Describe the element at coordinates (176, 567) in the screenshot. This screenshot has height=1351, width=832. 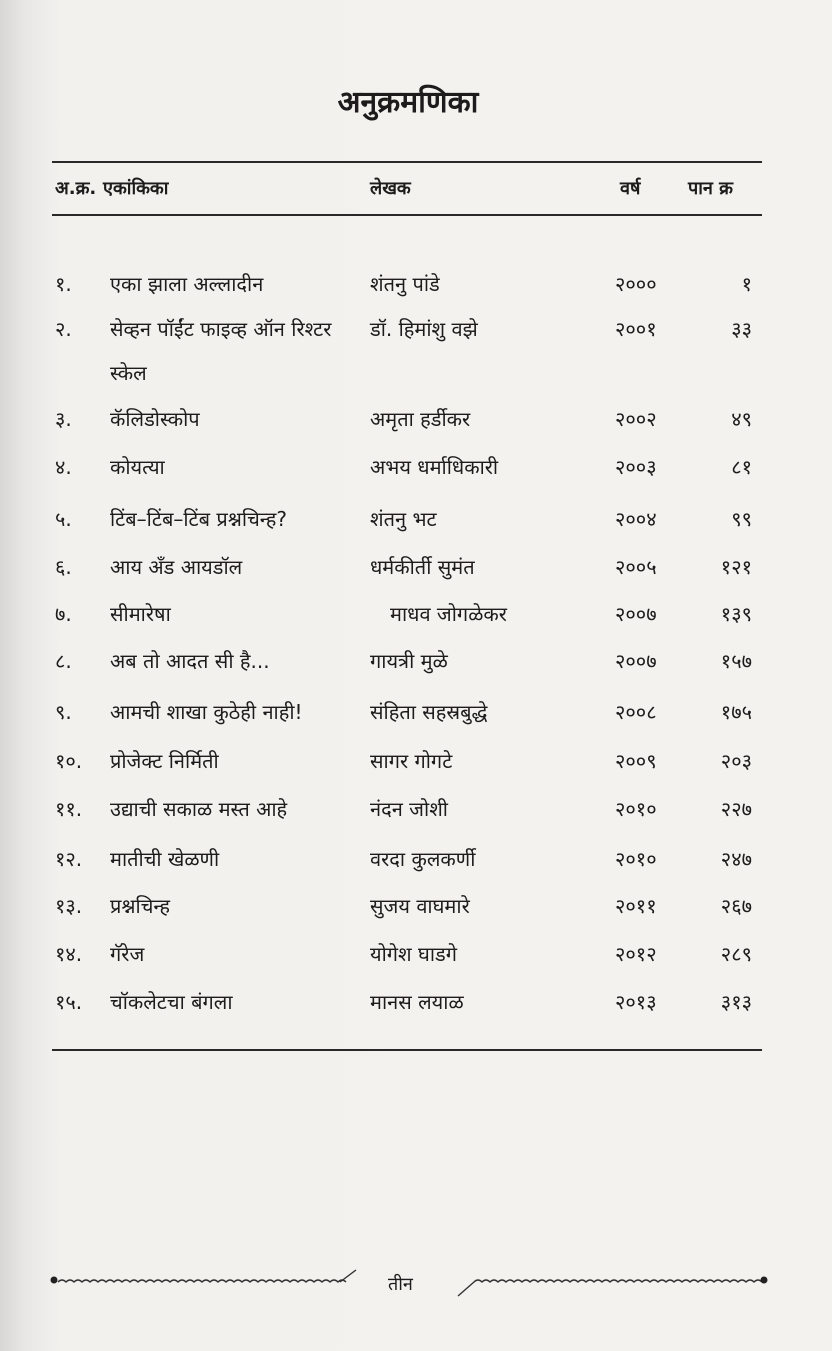
I see `play-title: आय अँड आयडॉल` at that location.